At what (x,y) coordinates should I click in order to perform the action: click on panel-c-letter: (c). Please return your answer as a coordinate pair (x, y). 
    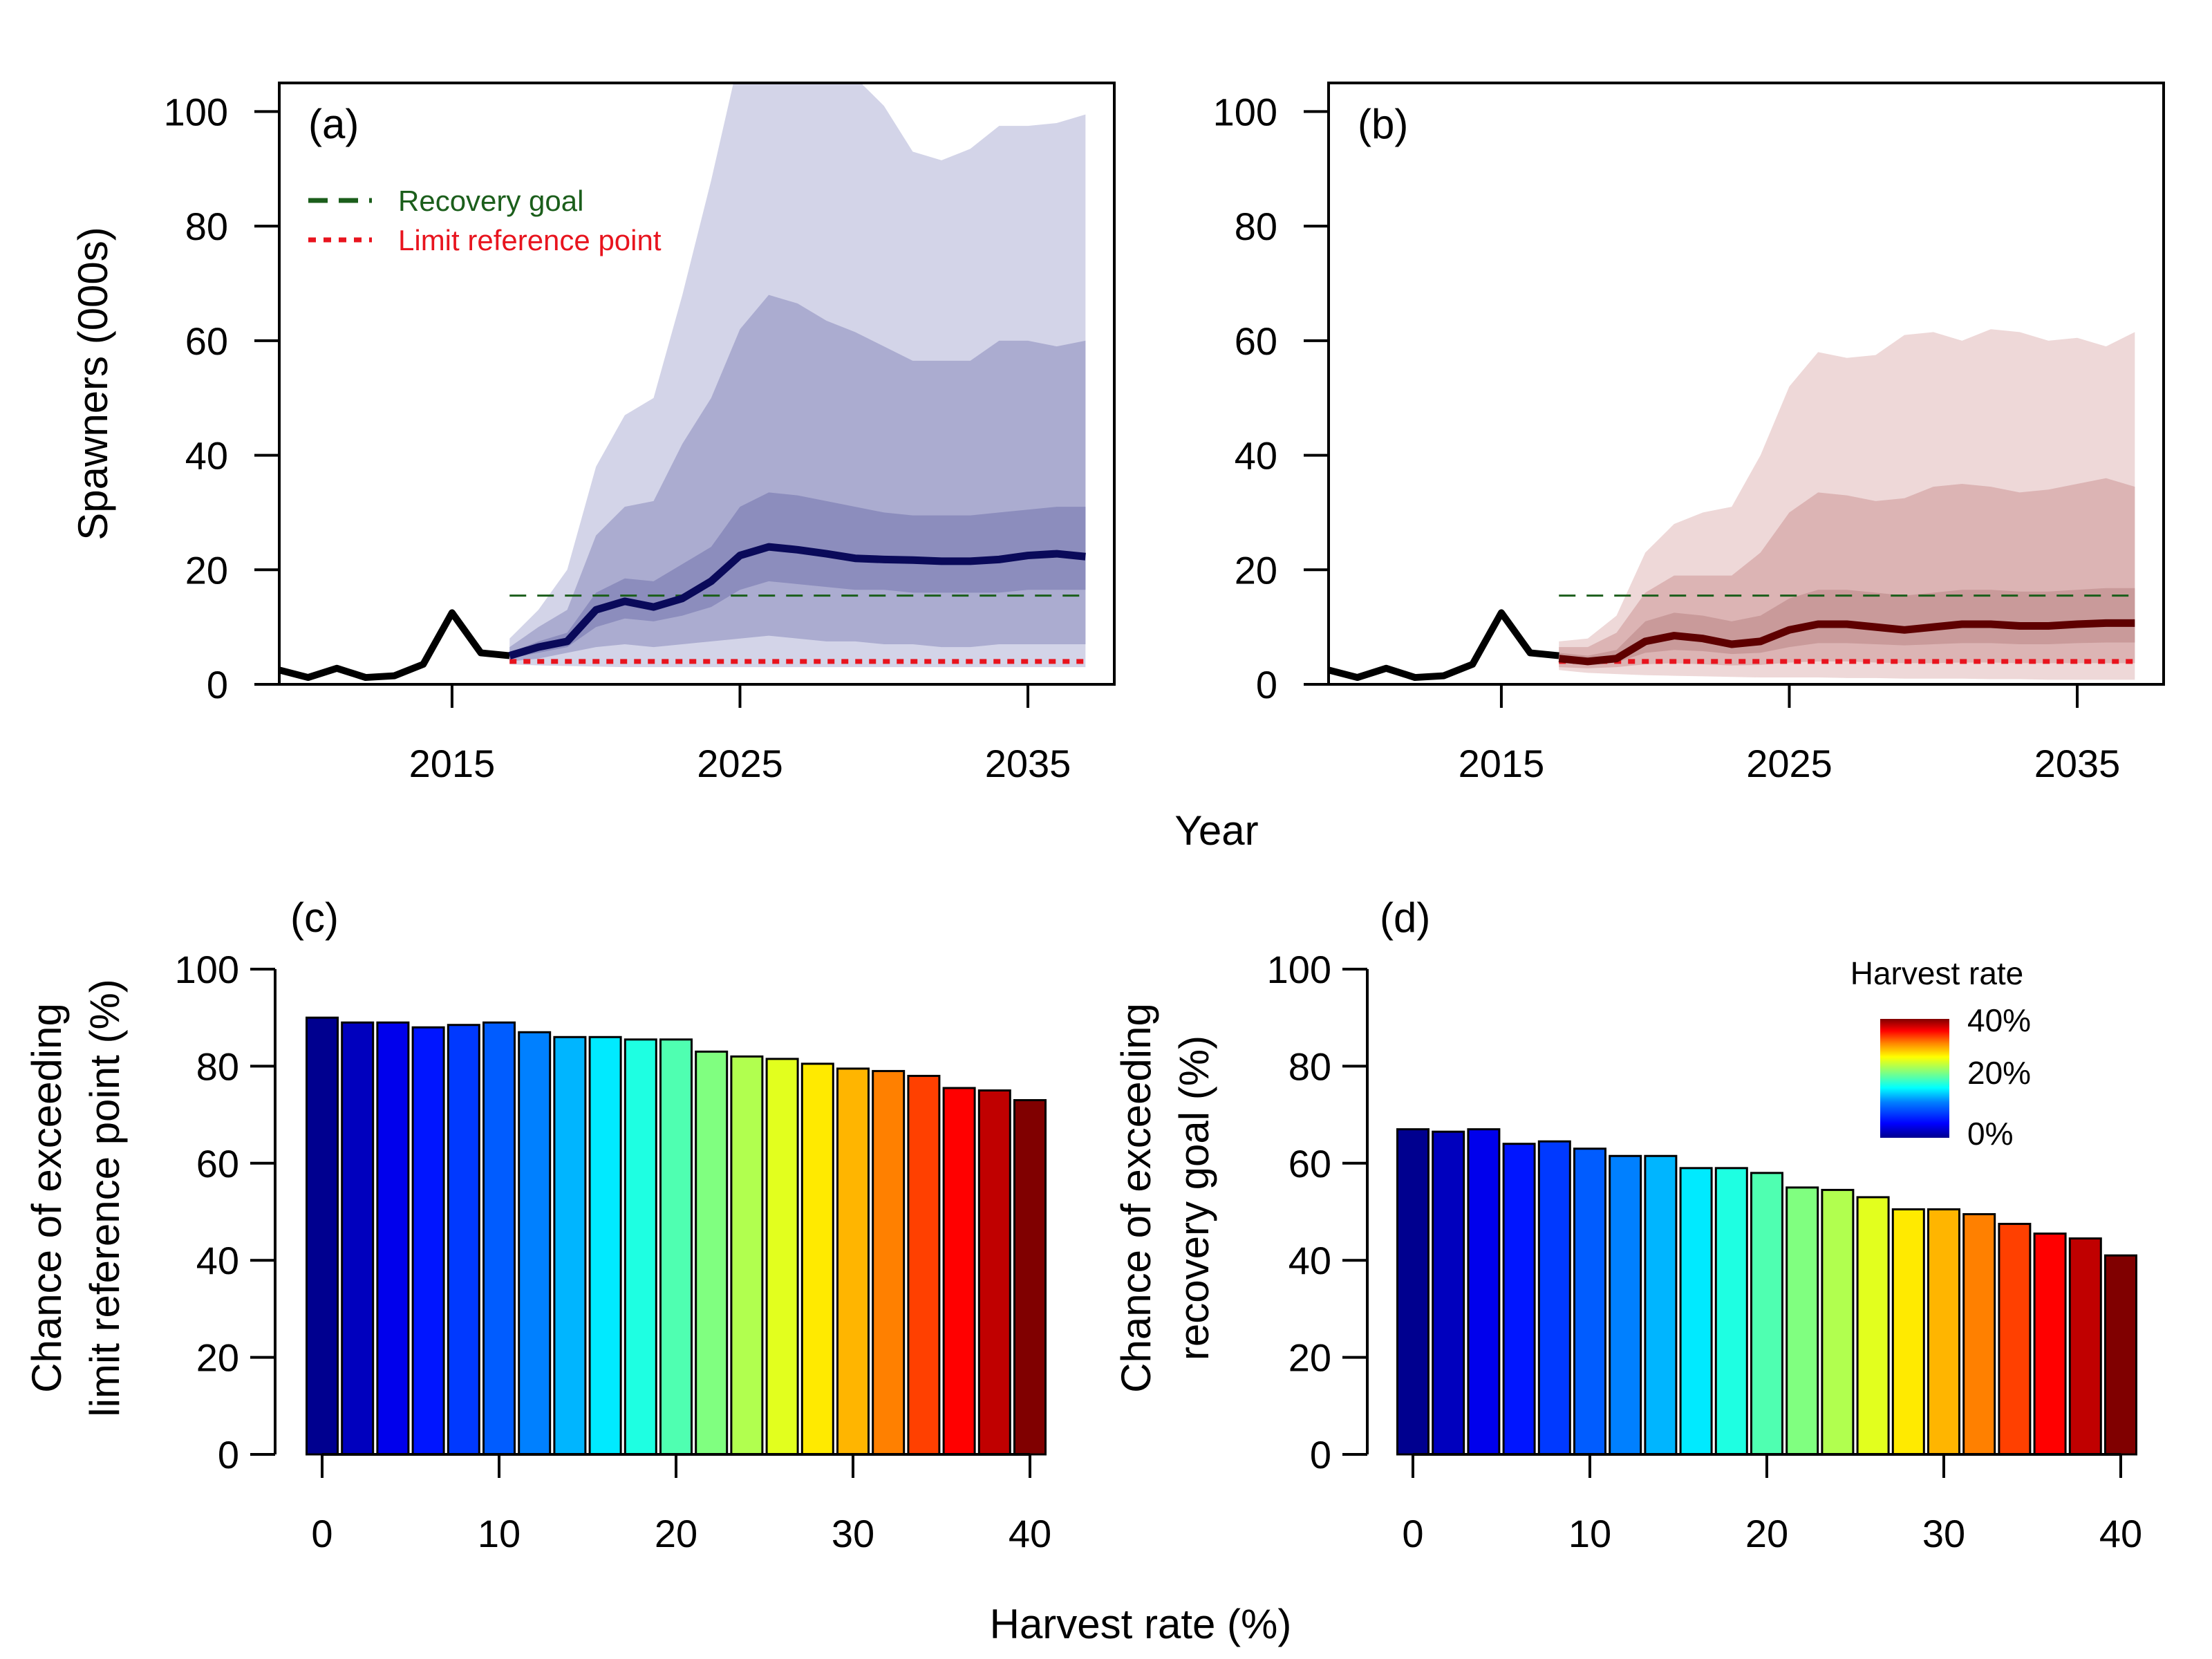
    Looking at the image, I should click on (314, 917).